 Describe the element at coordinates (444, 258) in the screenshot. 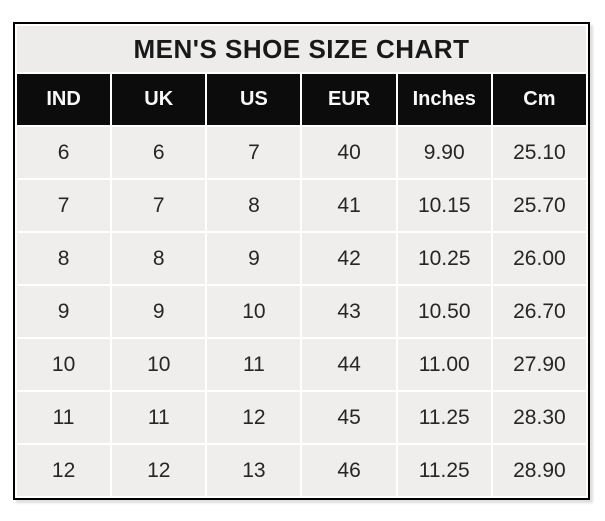

I see `table-cell: 10.25` at that location.